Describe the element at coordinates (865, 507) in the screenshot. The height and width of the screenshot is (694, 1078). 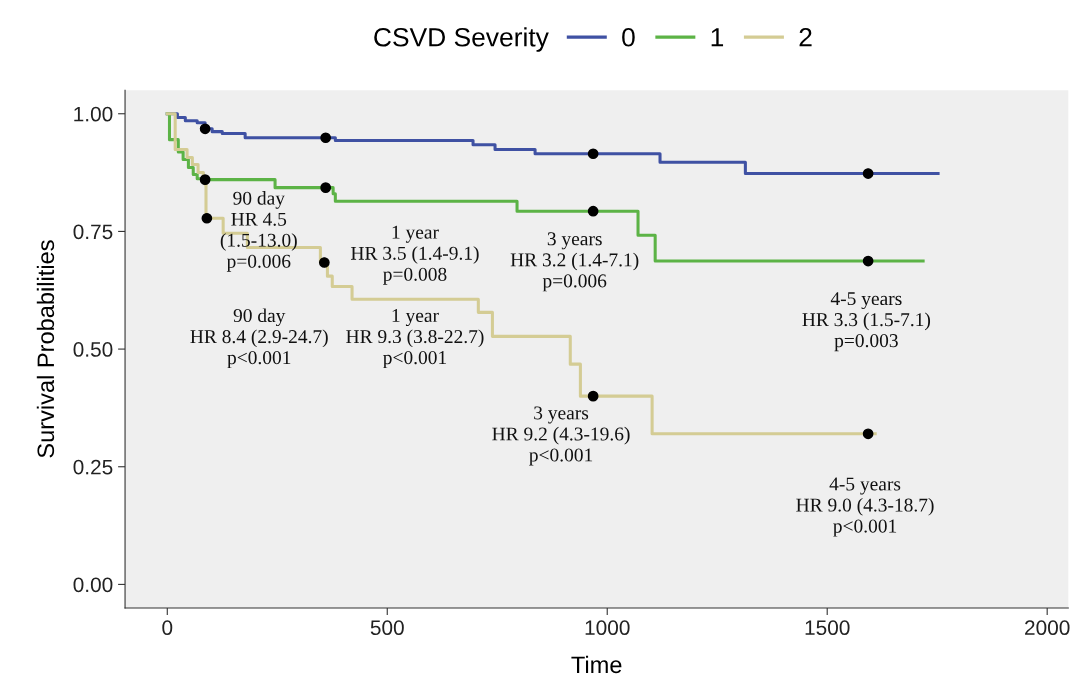
I see `annotation: 4-5 years HR 9.0 (4.3-18.7) p<0.001` at that location.